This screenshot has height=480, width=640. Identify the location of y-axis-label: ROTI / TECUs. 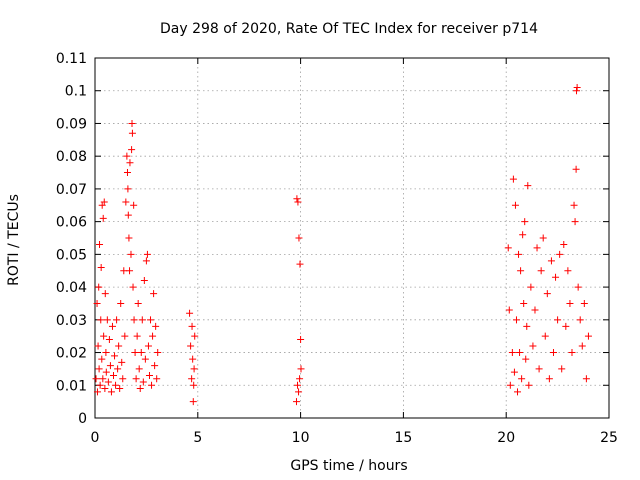
(14, 240).